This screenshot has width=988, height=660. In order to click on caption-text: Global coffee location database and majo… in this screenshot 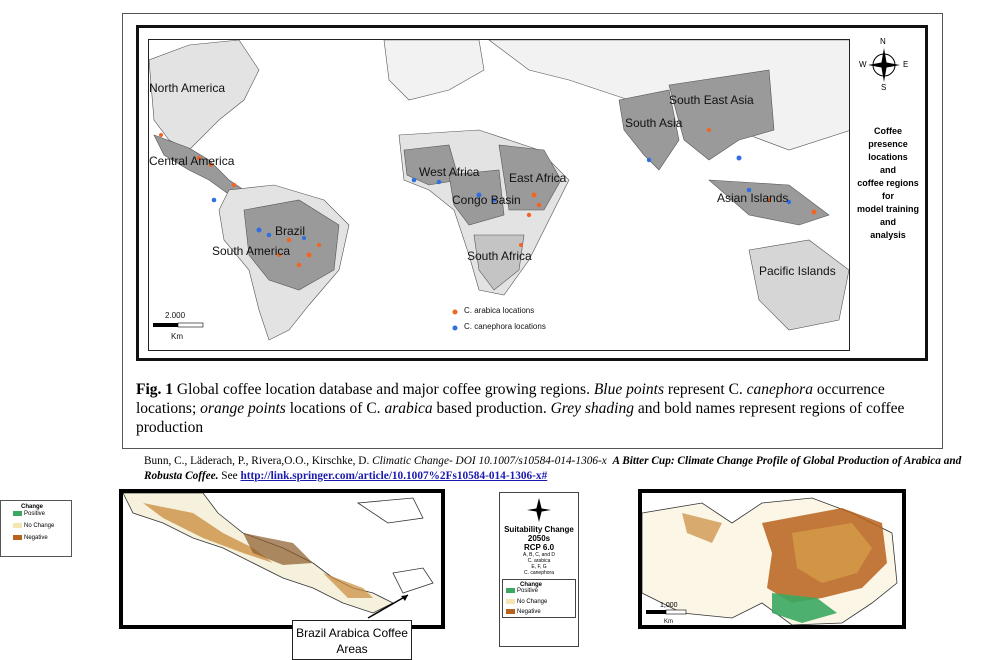, I will do `click(383, 389)`.